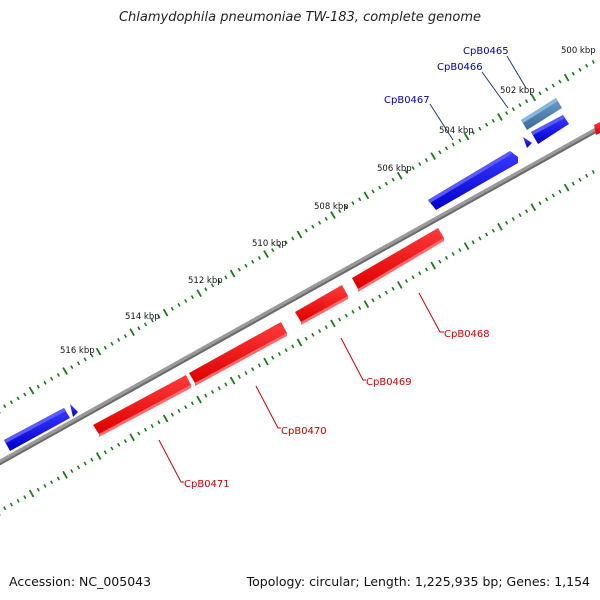 This screenshot has width=600, height=600. Describe the element at coordinates (394, 169) in the screenshot. I see `scale-label-506: 506 kbp` at that location.